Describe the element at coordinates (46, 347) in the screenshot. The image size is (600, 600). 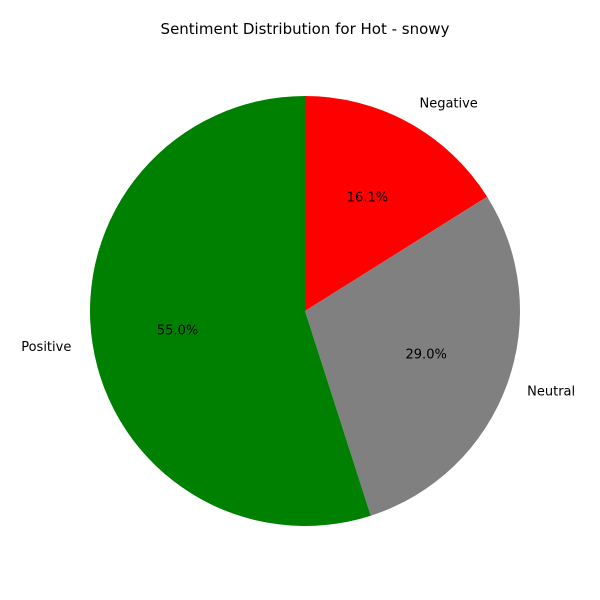
I see `pie-label-positive: Positive` at that location.